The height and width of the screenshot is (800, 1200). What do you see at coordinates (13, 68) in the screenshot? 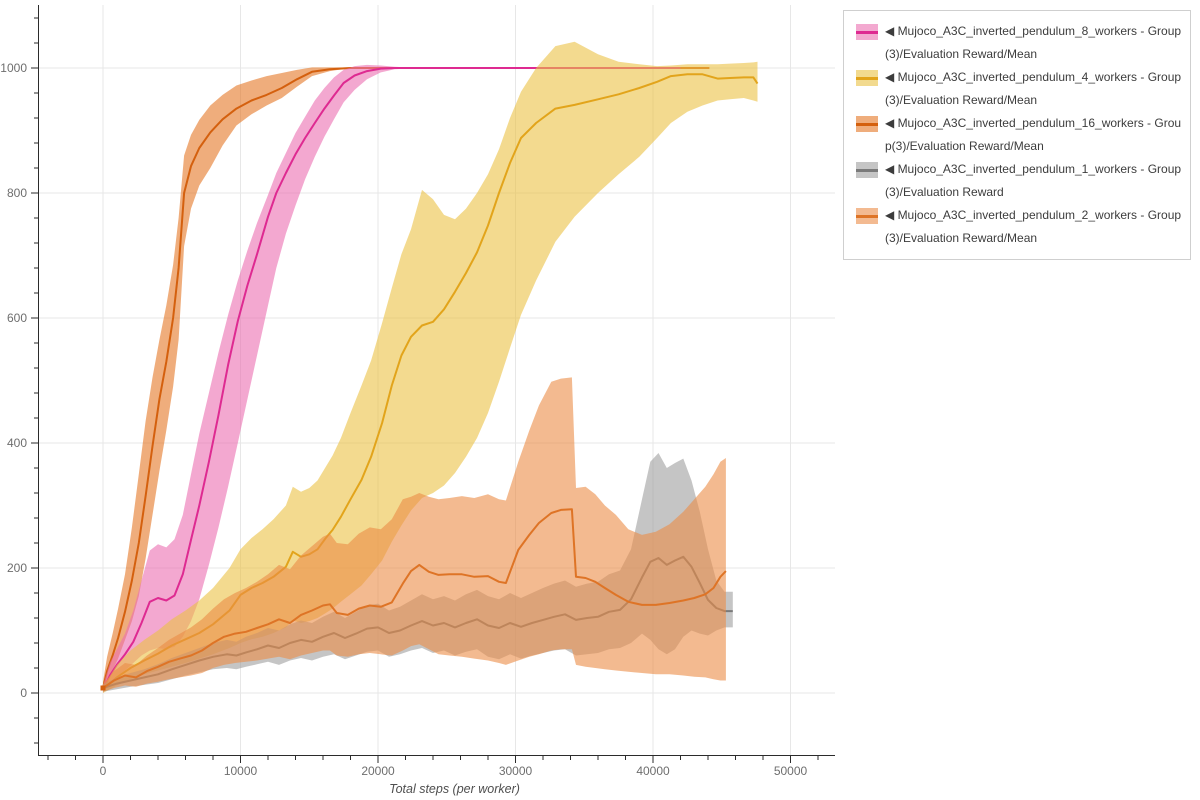
I see `y-tick-label: 1000` at bounding box center [13, 68].